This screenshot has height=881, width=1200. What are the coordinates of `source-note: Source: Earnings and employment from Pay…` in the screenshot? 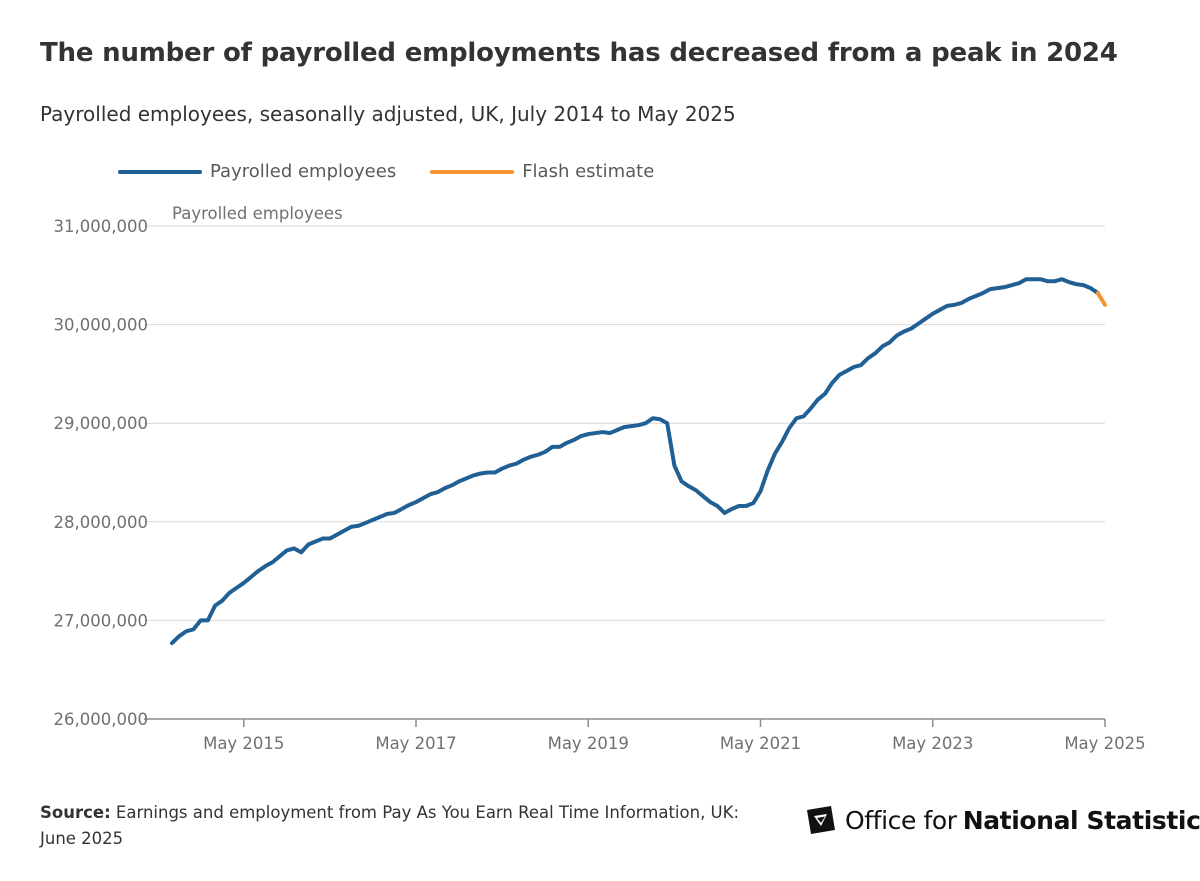 It's located at (410, 826).